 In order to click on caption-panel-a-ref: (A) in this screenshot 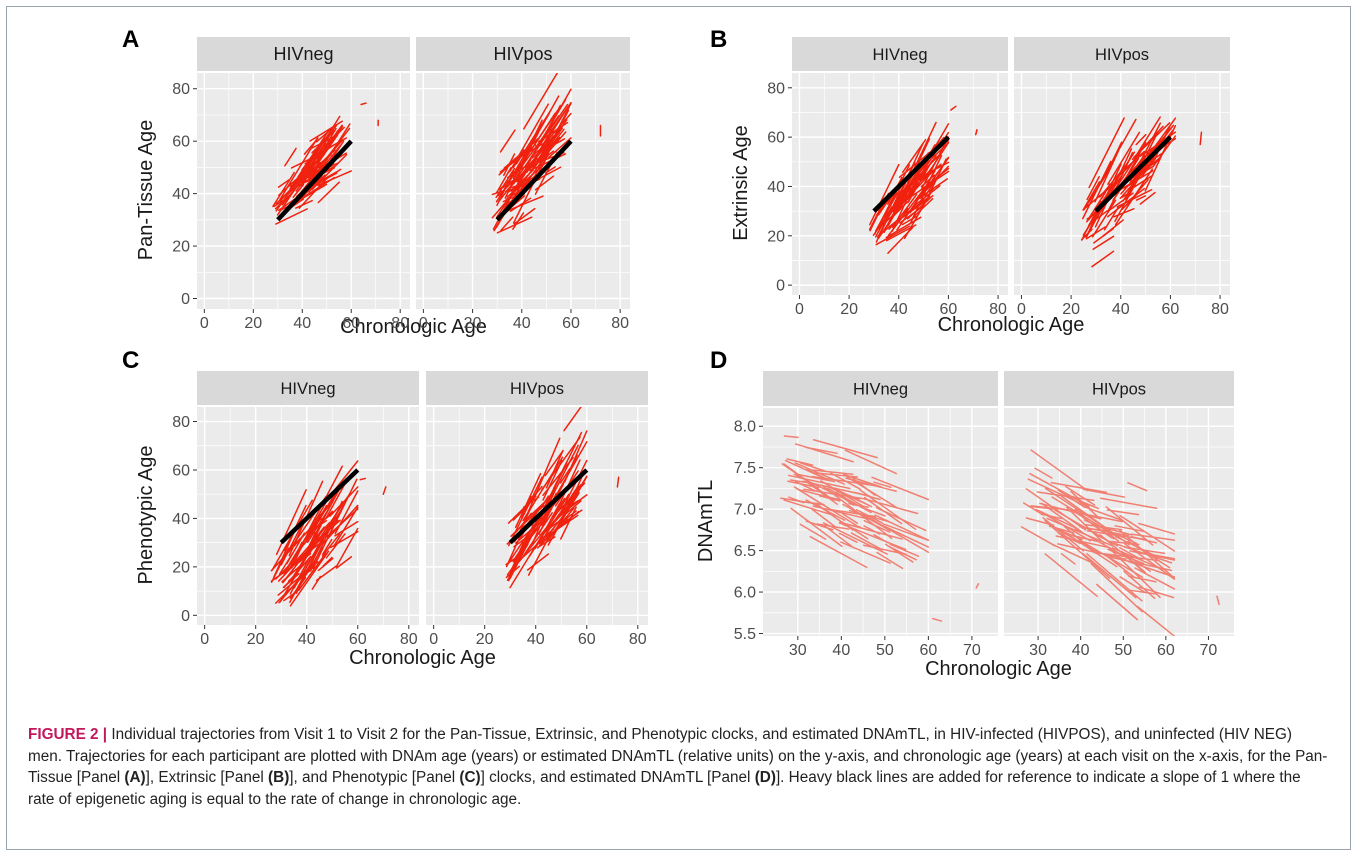, I will do `click(135, 777)`.